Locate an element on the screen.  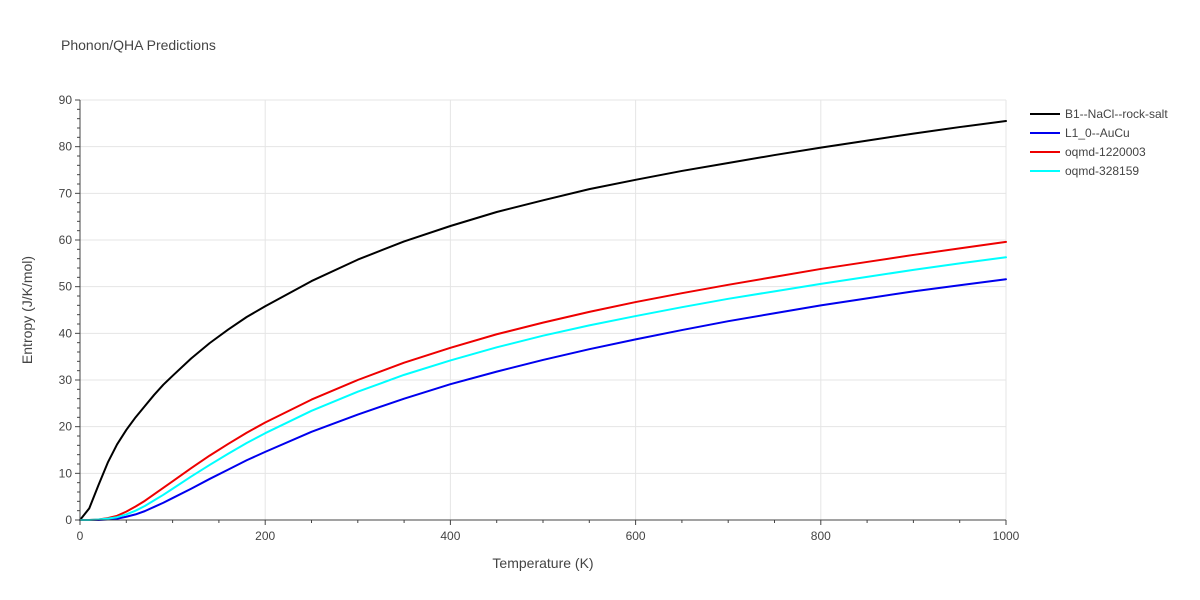
chart-title: Phonon/QHA Predictions is located at coordinates (138, 45).